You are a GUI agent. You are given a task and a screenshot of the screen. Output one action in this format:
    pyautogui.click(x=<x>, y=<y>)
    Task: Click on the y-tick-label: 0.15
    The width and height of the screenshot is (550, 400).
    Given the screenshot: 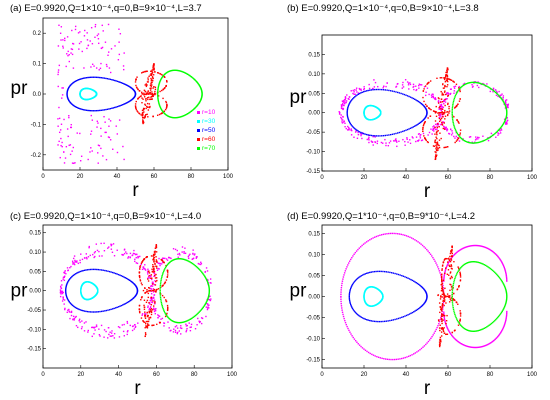 What is the action you would take?
    pyautogui.click(x=314, y=55)
    